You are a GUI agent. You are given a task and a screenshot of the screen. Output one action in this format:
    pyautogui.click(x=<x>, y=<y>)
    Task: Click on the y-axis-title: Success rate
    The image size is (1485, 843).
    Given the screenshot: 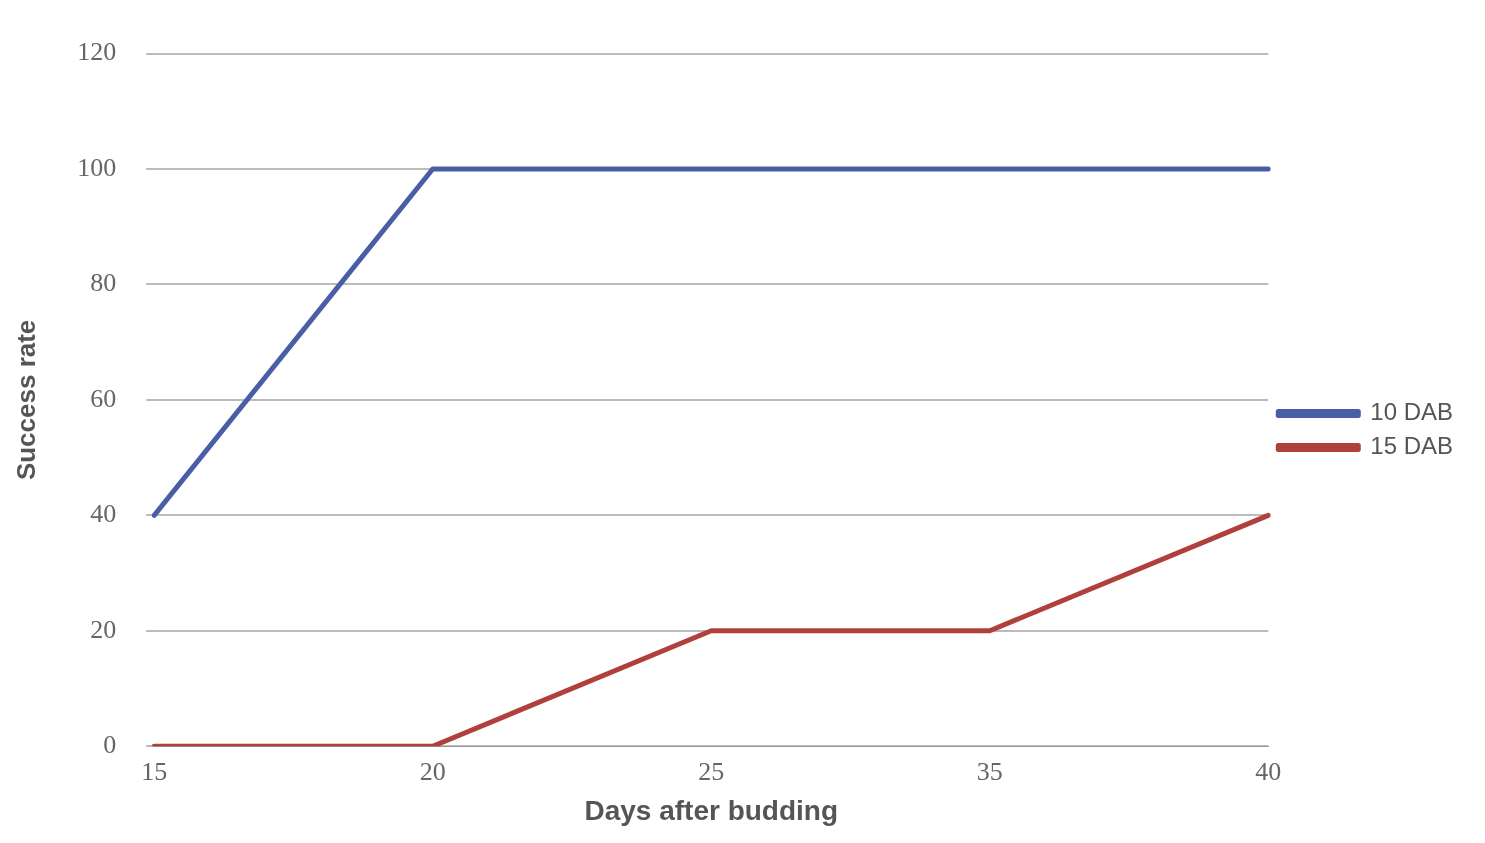 What is the action you would take?
    pyautogui.click(x=25, y=400)
    